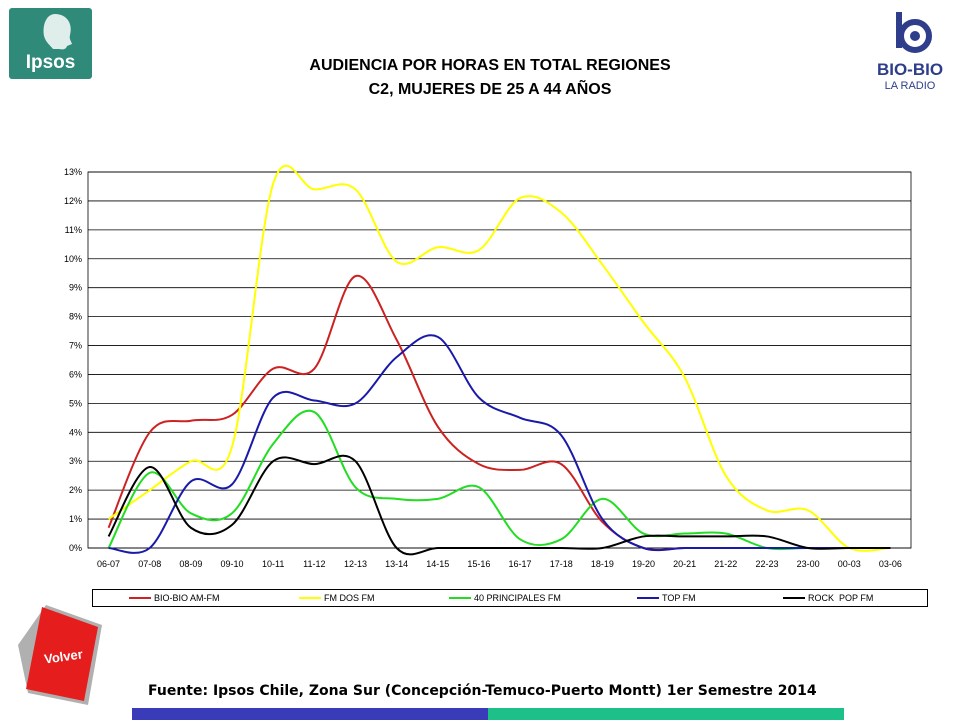  I want to click on y-tick-label: 8%, so click(75, 317).